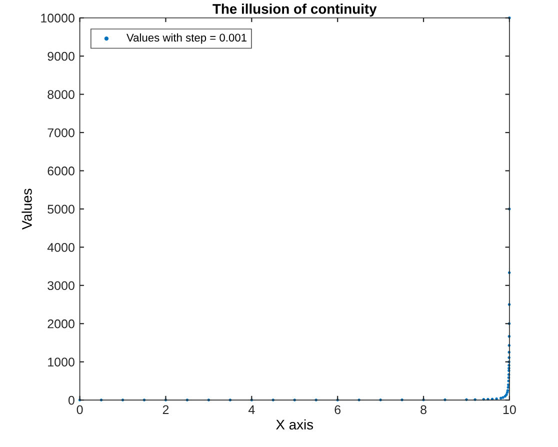 The width and height of the screenshot is (558, 447). I want to click on y-tick-label: 7000, so click(61, 133).